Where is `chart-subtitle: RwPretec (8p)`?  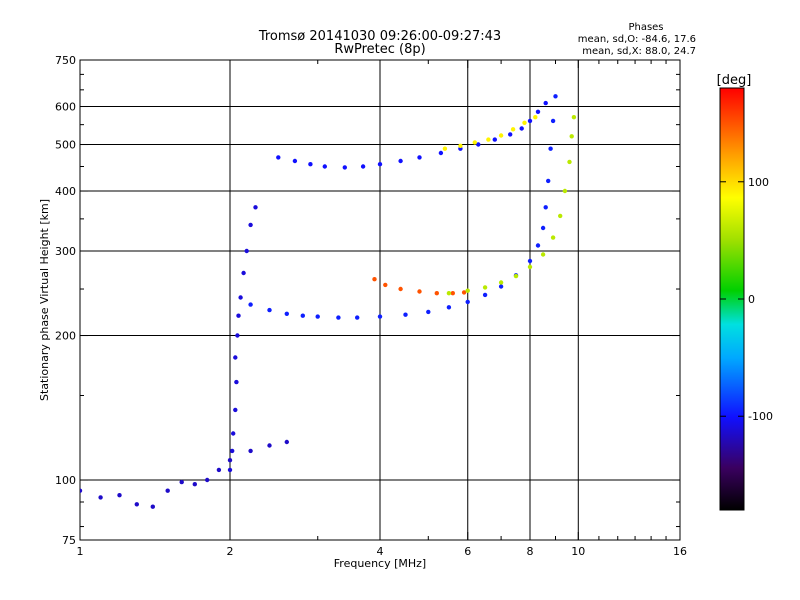
chart-subtitle: RwPretec (8p) is located at coordinates (379, 49).